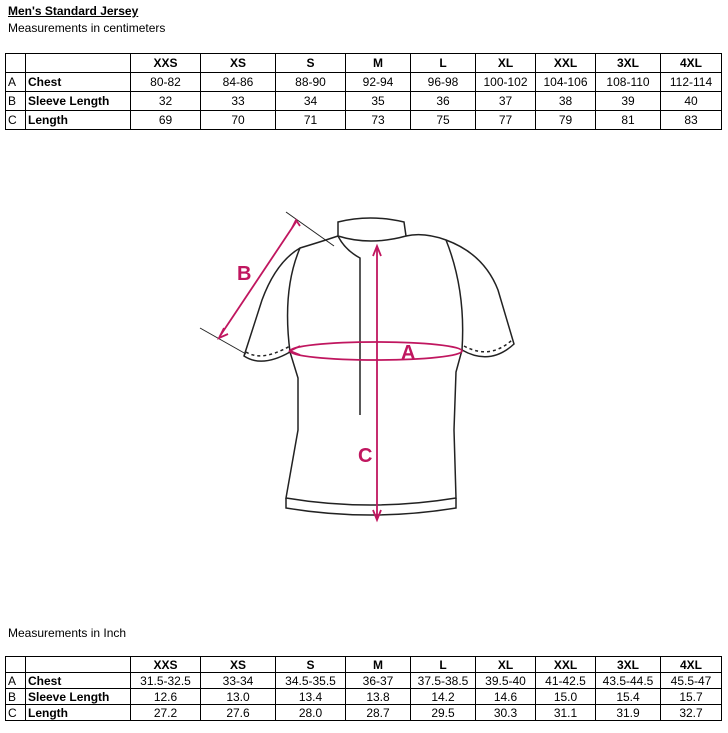 The height and width of the screenshot is (733, 728). Describe the element at coordinates (165, 680) in the screenshot. I see `table-cell: 31.5-32.5` at that location.